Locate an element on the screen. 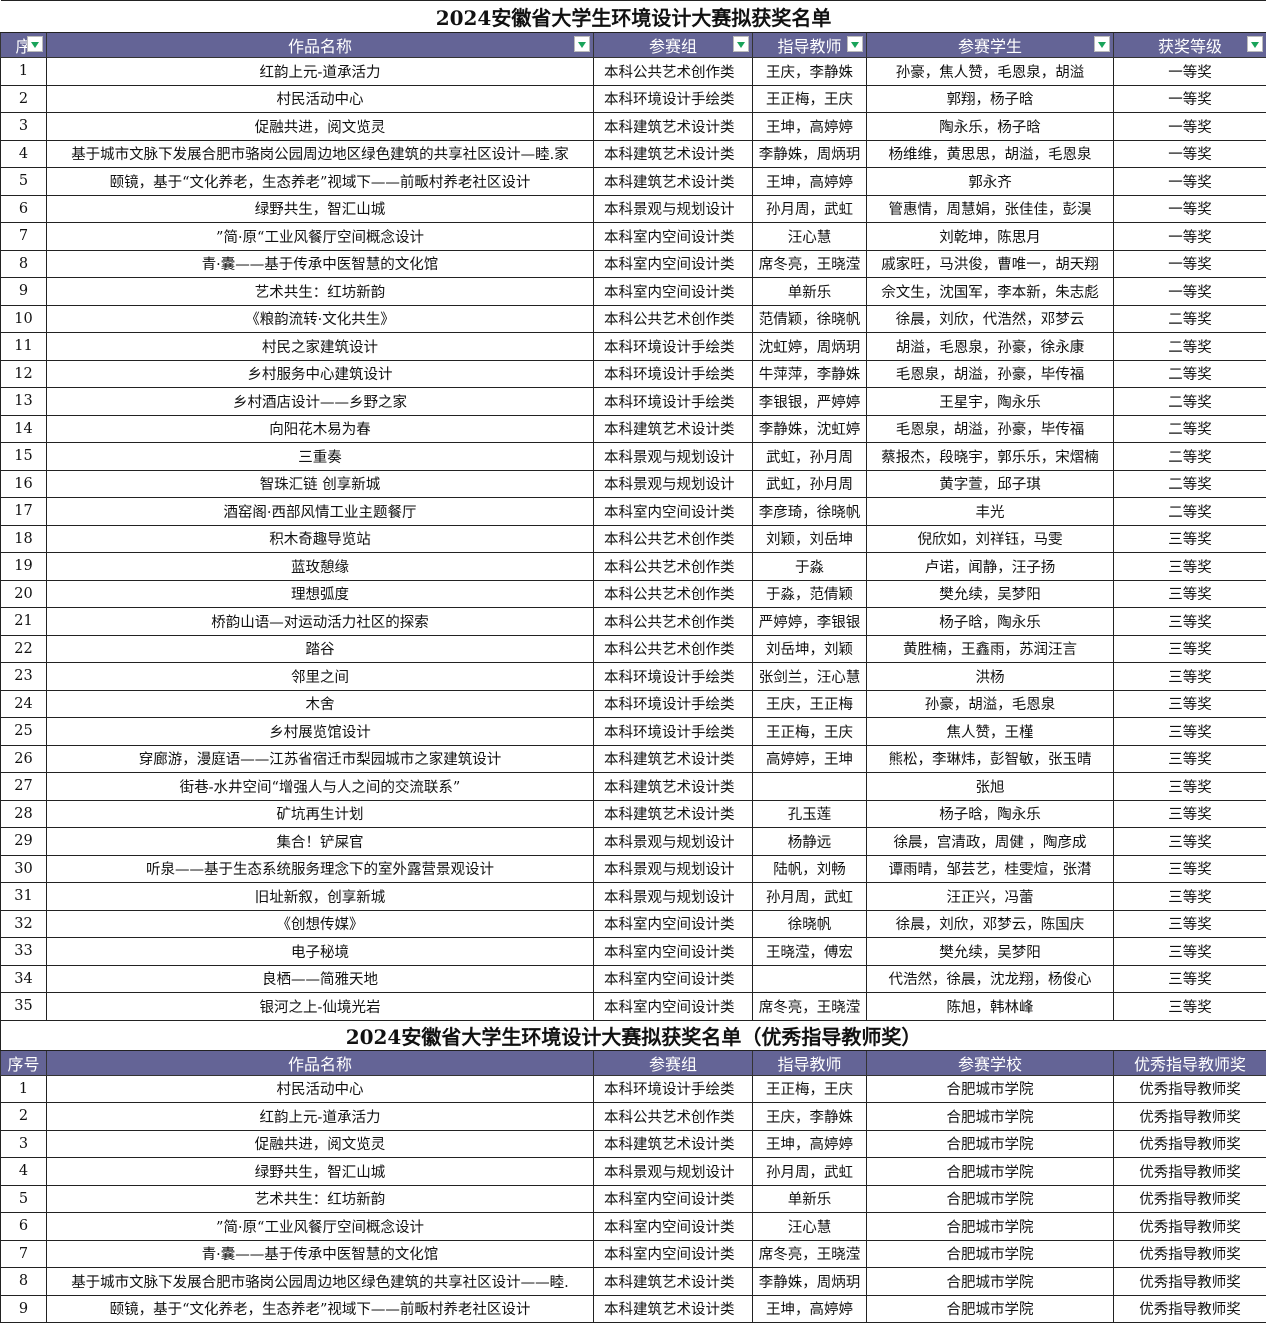 This screenshot has height=1323, width=1266. cell-advisor: 李静姝，沈虹婷 is located at coordinates (810, 429).